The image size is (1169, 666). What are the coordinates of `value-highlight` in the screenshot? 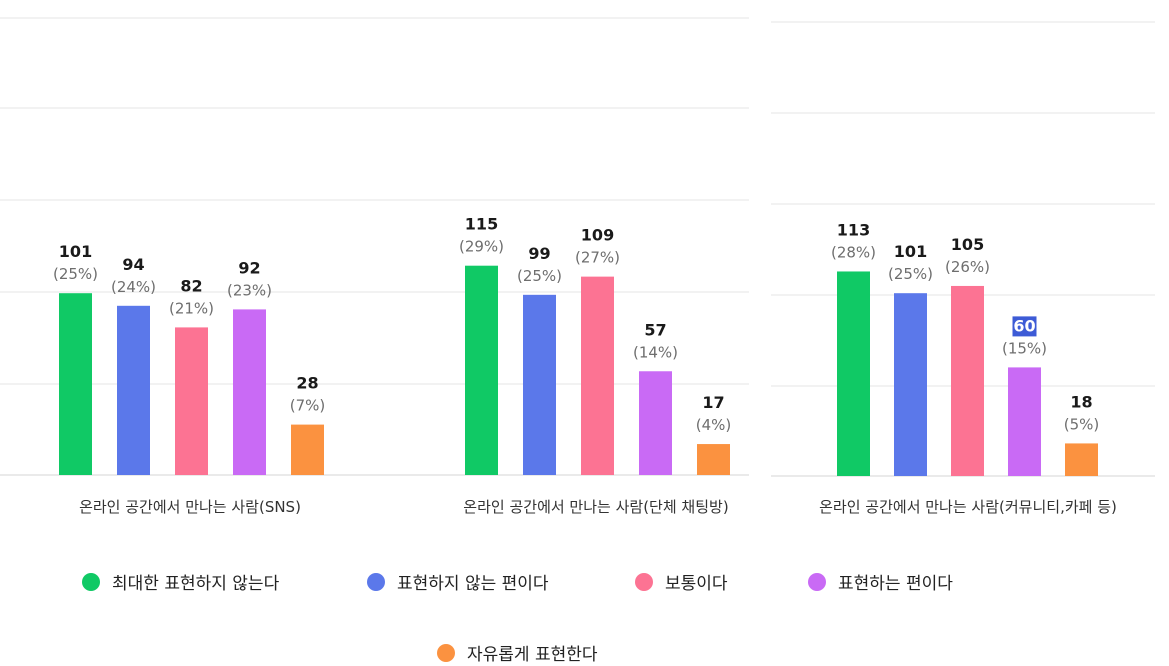 It's located at (1024, 326).